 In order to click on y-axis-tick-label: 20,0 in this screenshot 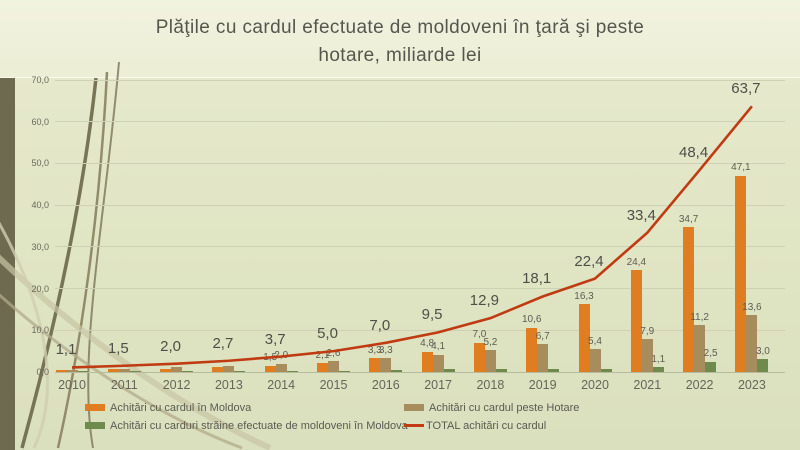, I will do `click(40, 288)`.